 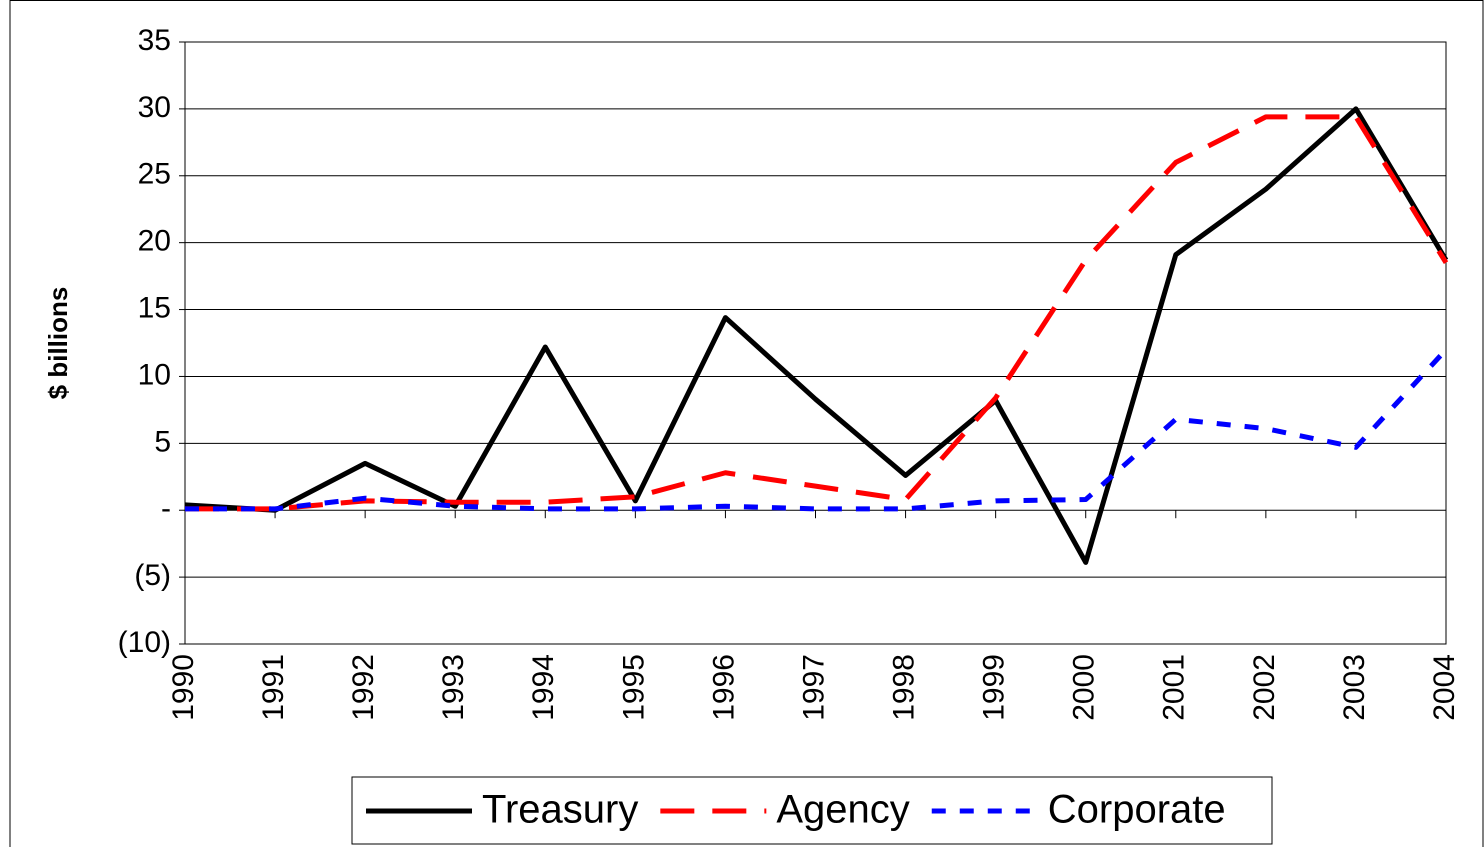 I want to click on x-tick-label: 2004, so click(x=1444, y=687).